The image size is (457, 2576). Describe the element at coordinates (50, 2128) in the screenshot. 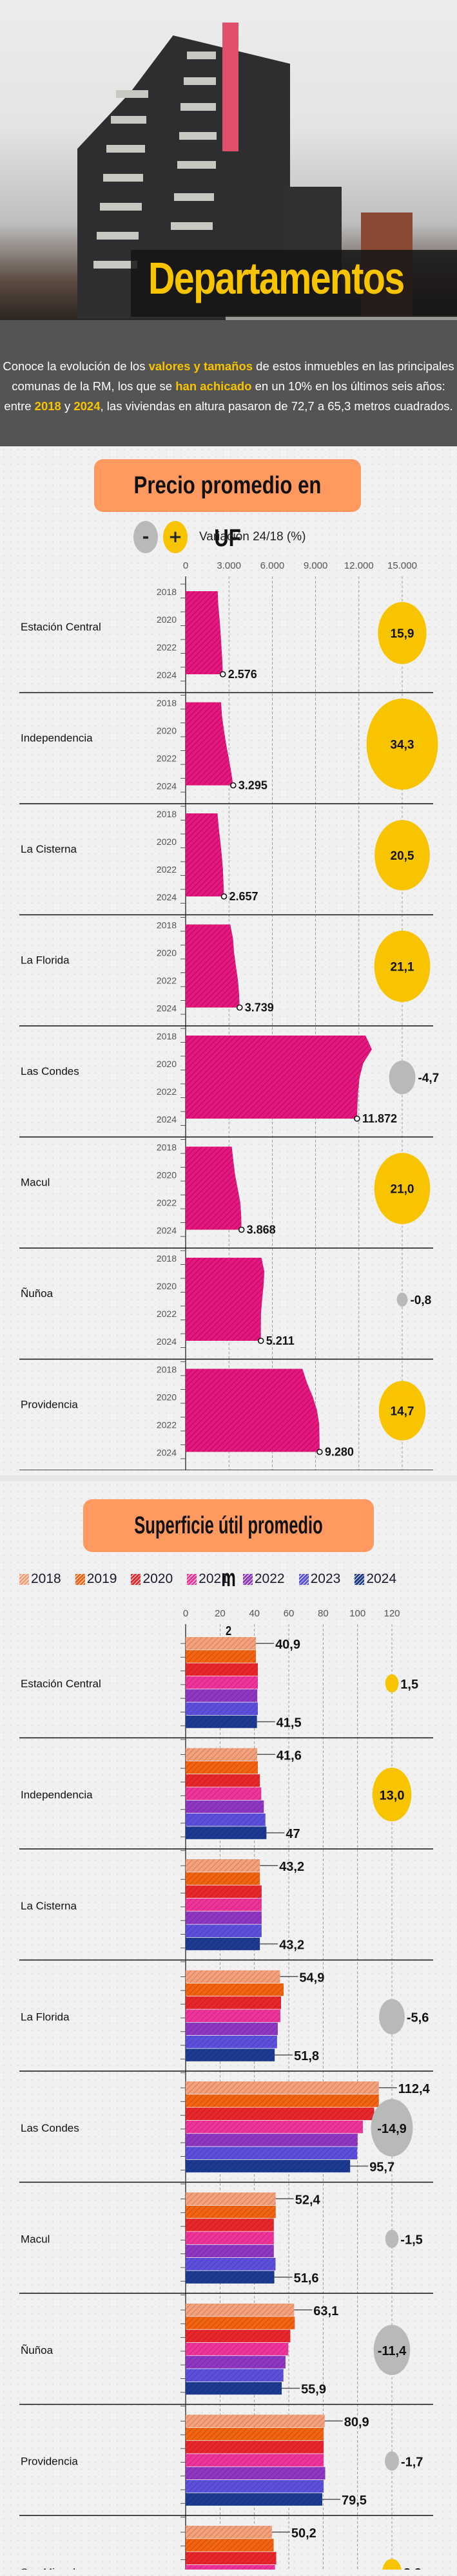

I see `commune-name: Las Condes` at that location.